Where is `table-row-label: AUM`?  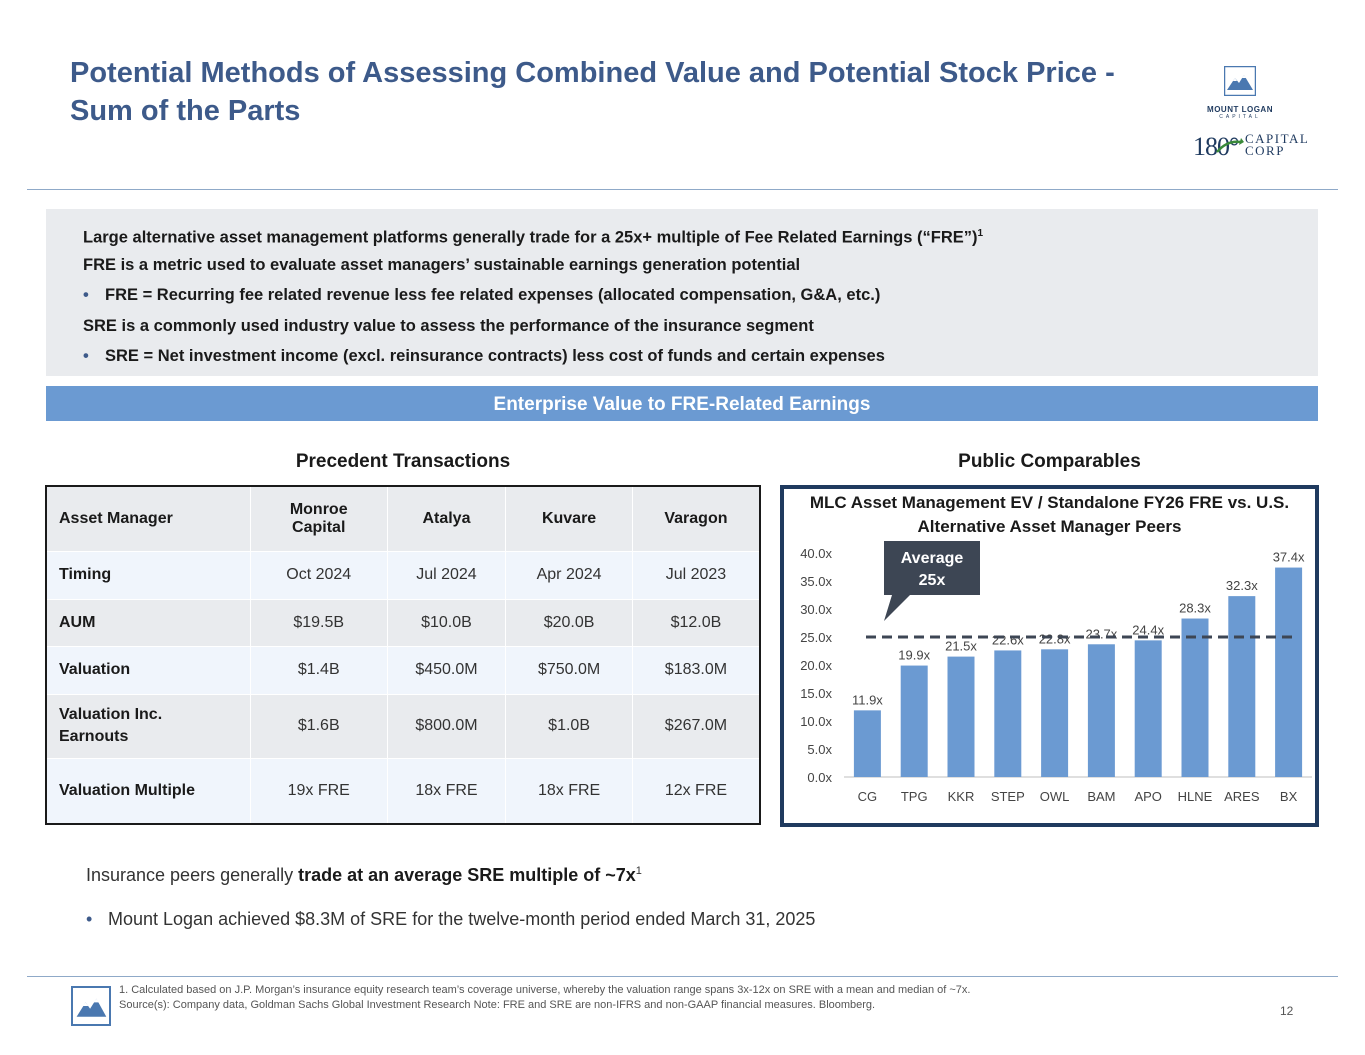 table-row-label: AUM is located at coordinates (148, 622).